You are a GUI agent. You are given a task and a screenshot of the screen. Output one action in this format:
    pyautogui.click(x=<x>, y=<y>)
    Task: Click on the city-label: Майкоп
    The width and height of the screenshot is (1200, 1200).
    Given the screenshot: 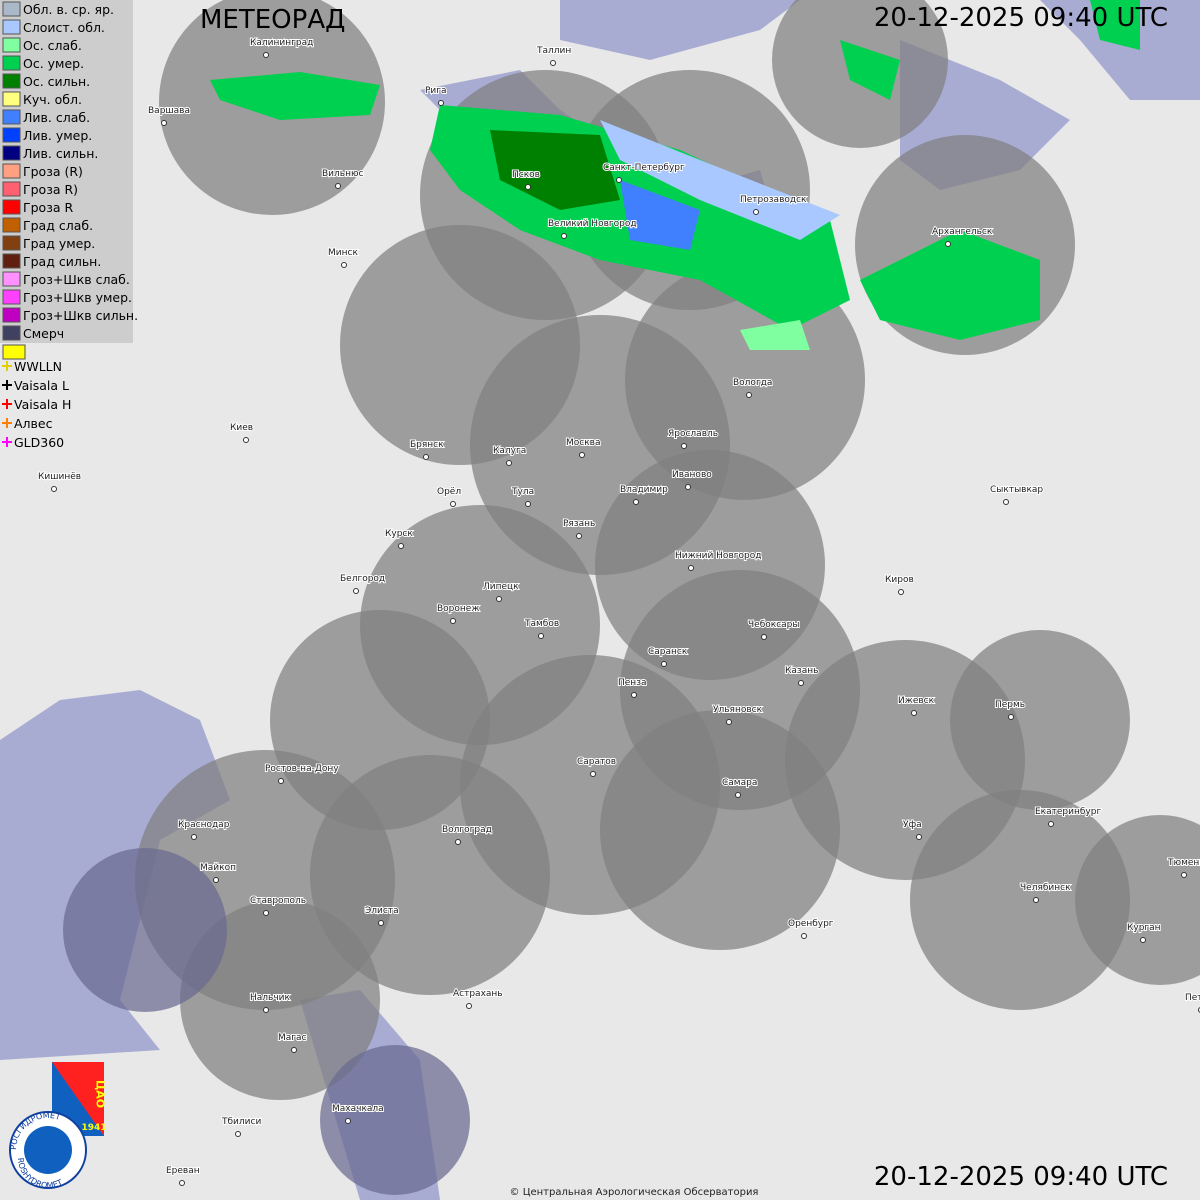 What is the action you would take?
    pyautogui.click(x=218, y=868)
    